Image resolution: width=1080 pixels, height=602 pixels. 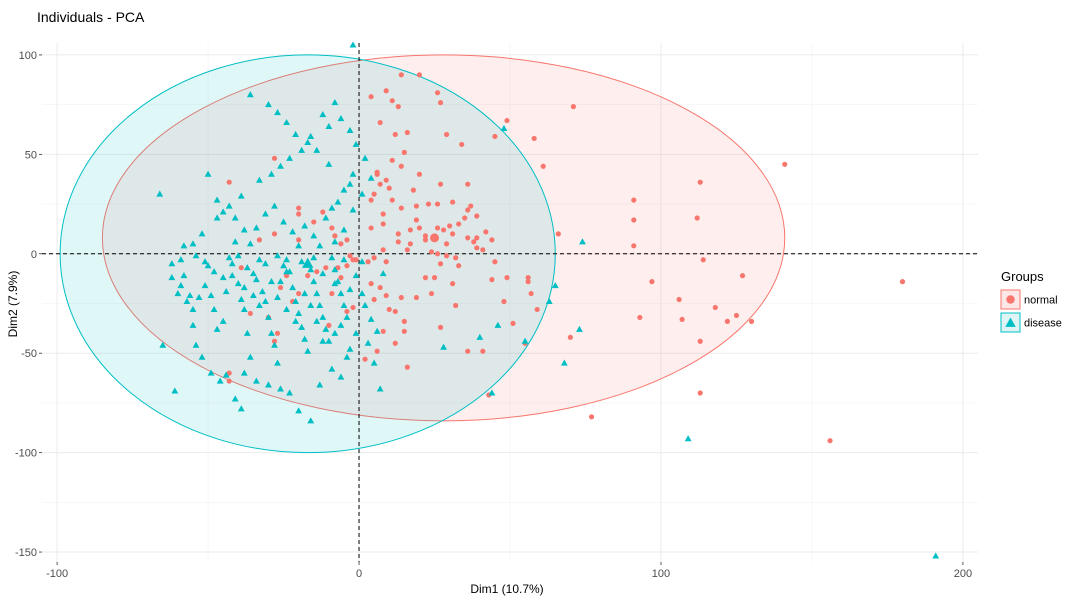 What do you see at coordinates (31, 155) in the screenshot?
I see `y-tick-label: 50` at bounding box center [31, 155].